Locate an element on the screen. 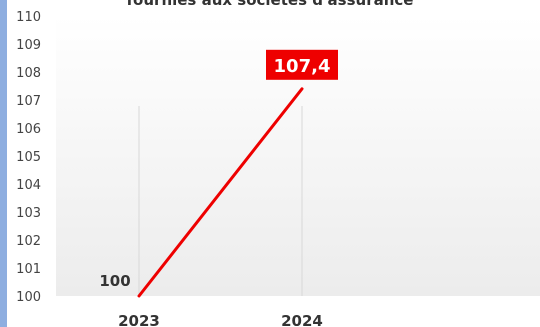  data-label-box-2024 is located at coordinates (302, 64).